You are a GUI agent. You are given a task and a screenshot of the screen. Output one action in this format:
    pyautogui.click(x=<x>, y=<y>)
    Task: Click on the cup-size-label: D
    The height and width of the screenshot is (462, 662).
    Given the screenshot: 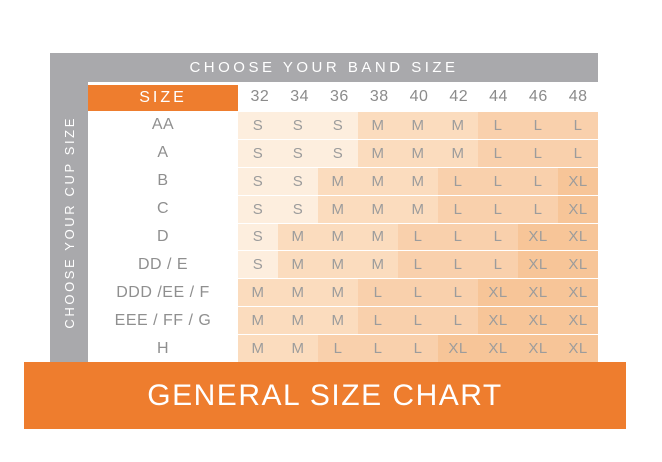 What is the action you would take?
    pyautogui.click(x=163, y=237)
    